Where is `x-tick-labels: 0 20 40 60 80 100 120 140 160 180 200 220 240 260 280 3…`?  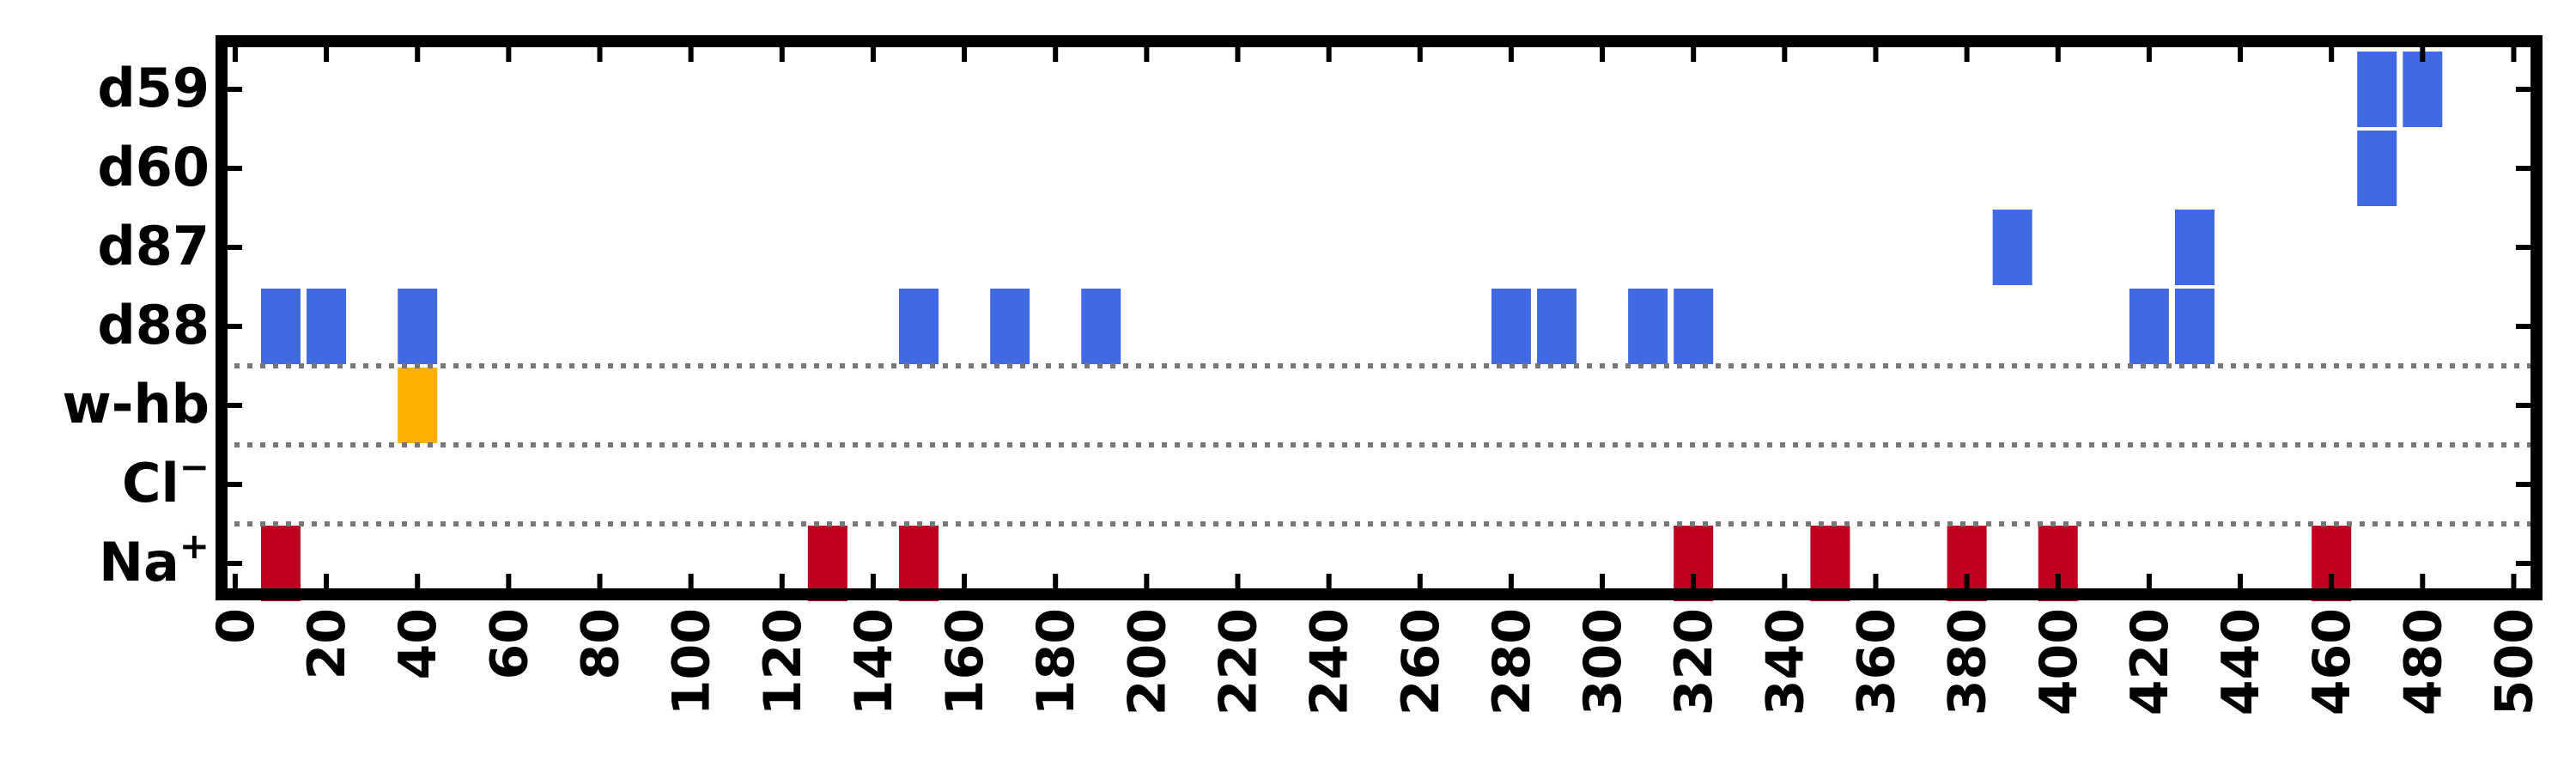
x-tick-labels: 0 20 40 60 80 100 120 140 160 180 200 220 240 260 280 3… is located at coordinates (1375, 661).